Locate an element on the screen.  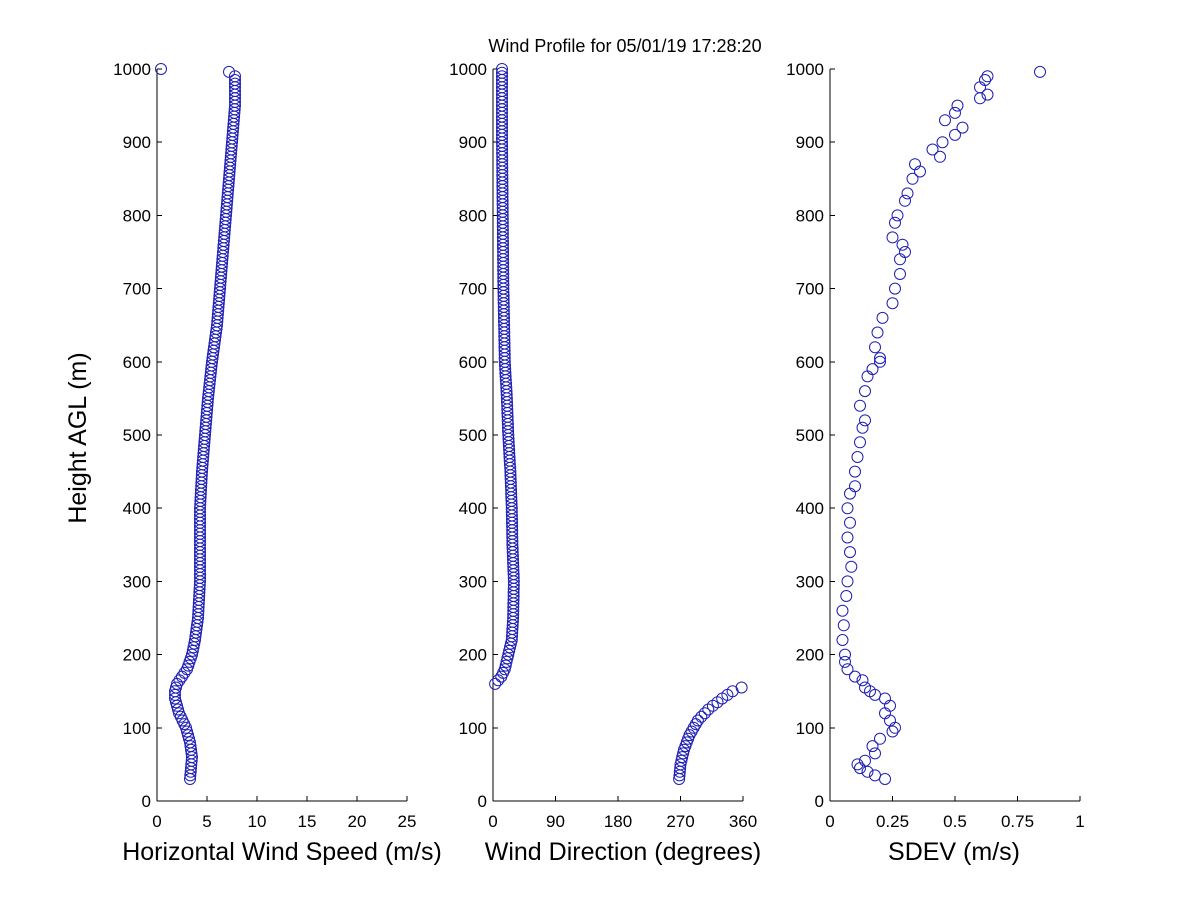
speed-x-tick-label: 10 is located at coordinates (257, 821).